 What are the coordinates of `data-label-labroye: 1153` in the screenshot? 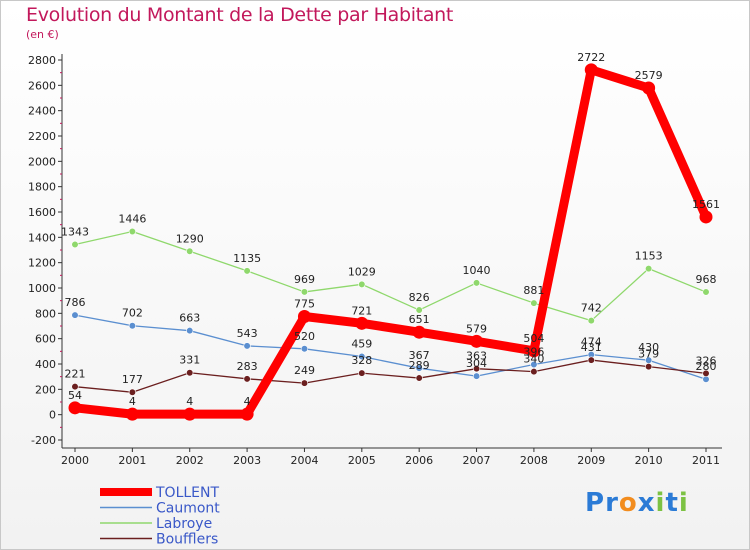 It's located at (649, 256).